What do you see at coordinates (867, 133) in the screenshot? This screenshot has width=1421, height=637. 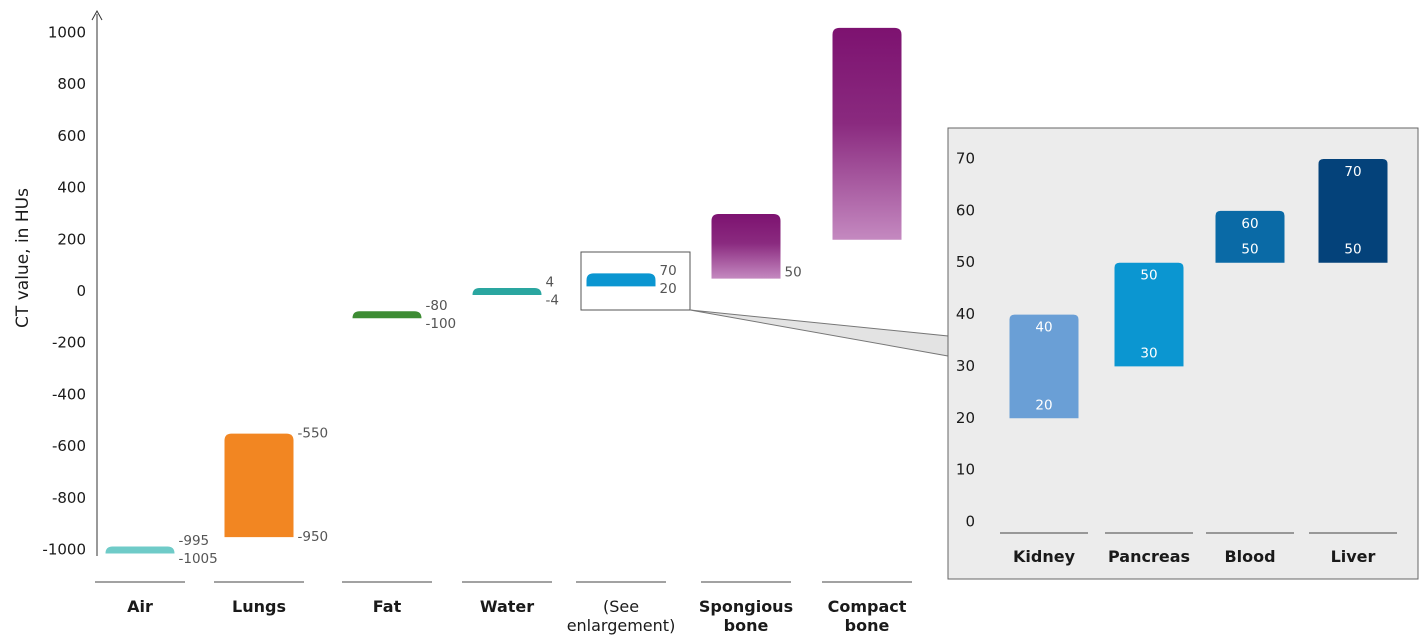 I see `bar-compact-bone` at bounding box center [867, 133].